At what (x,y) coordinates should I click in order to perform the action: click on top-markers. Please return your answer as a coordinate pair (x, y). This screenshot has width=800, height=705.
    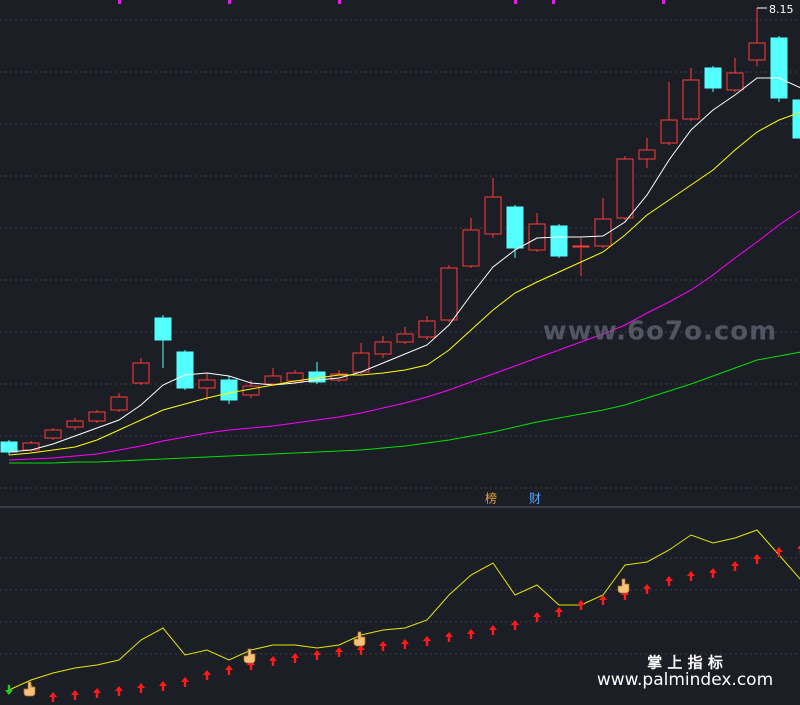
    Looking at the image, I should click on (391, 2).